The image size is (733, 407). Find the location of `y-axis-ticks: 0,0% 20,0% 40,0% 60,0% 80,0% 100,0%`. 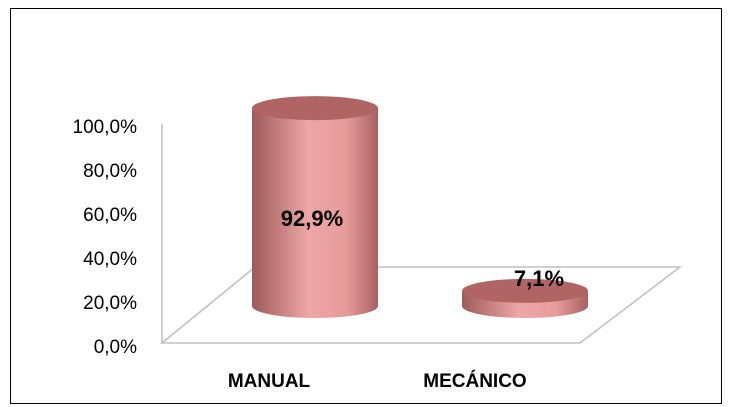

y-axis-ticks: 0,0% 20,0% 40,0% 60,0% 80,0% 100,0% is located at coordinates (105, 237).